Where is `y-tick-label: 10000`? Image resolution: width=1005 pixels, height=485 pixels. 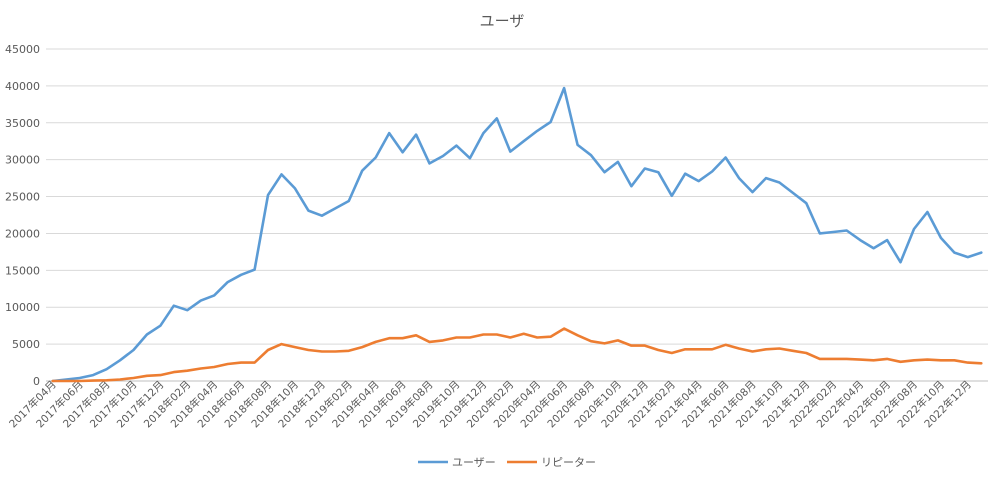
y-tick-label: 10000 is located at coordinates (22, 307).